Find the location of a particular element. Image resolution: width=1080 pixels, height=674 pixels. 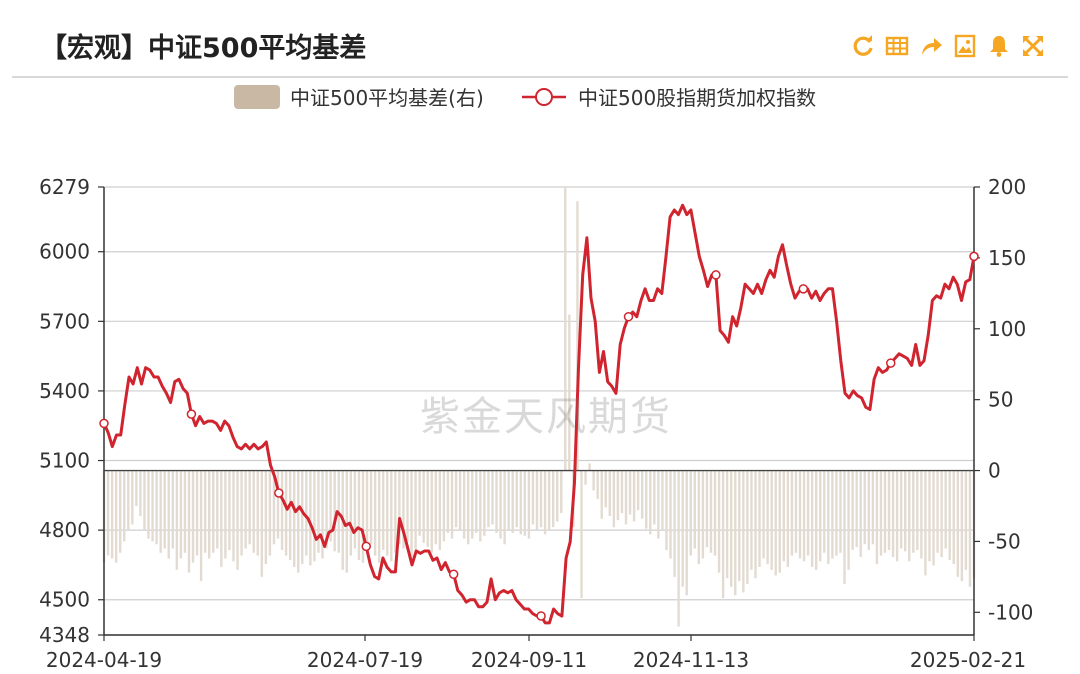

y-right-tick-label: 100 is located at coordinates (1007, 329).